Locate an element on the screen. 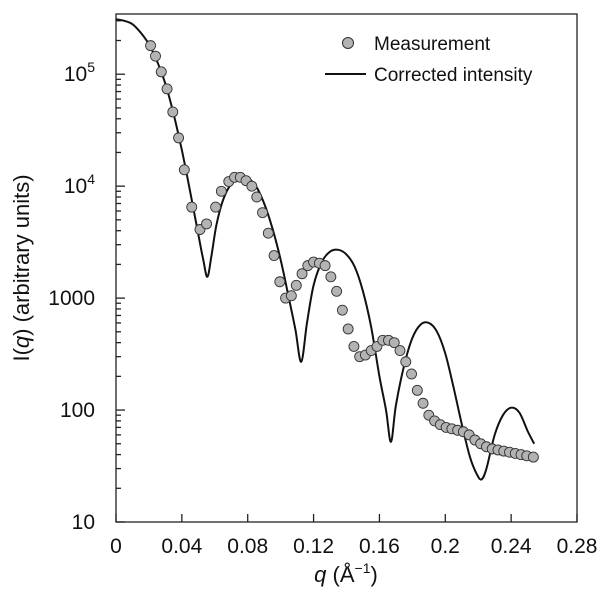  legend: Measurement Corrected intensity is located at coordinates (429, 60).